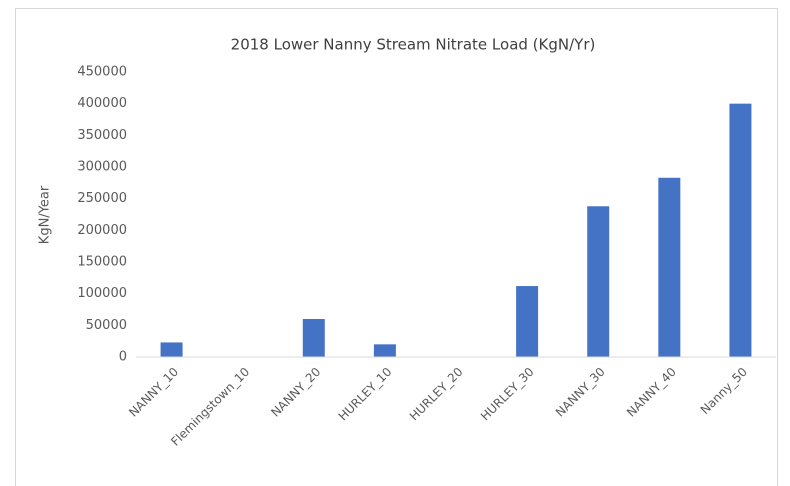 The height and width of the screenshot is (486, 790). What do you see at coordinates (102, 72) in the screenshot?
I see `y-tick-label: 450000` at bounding box center [102, 72].